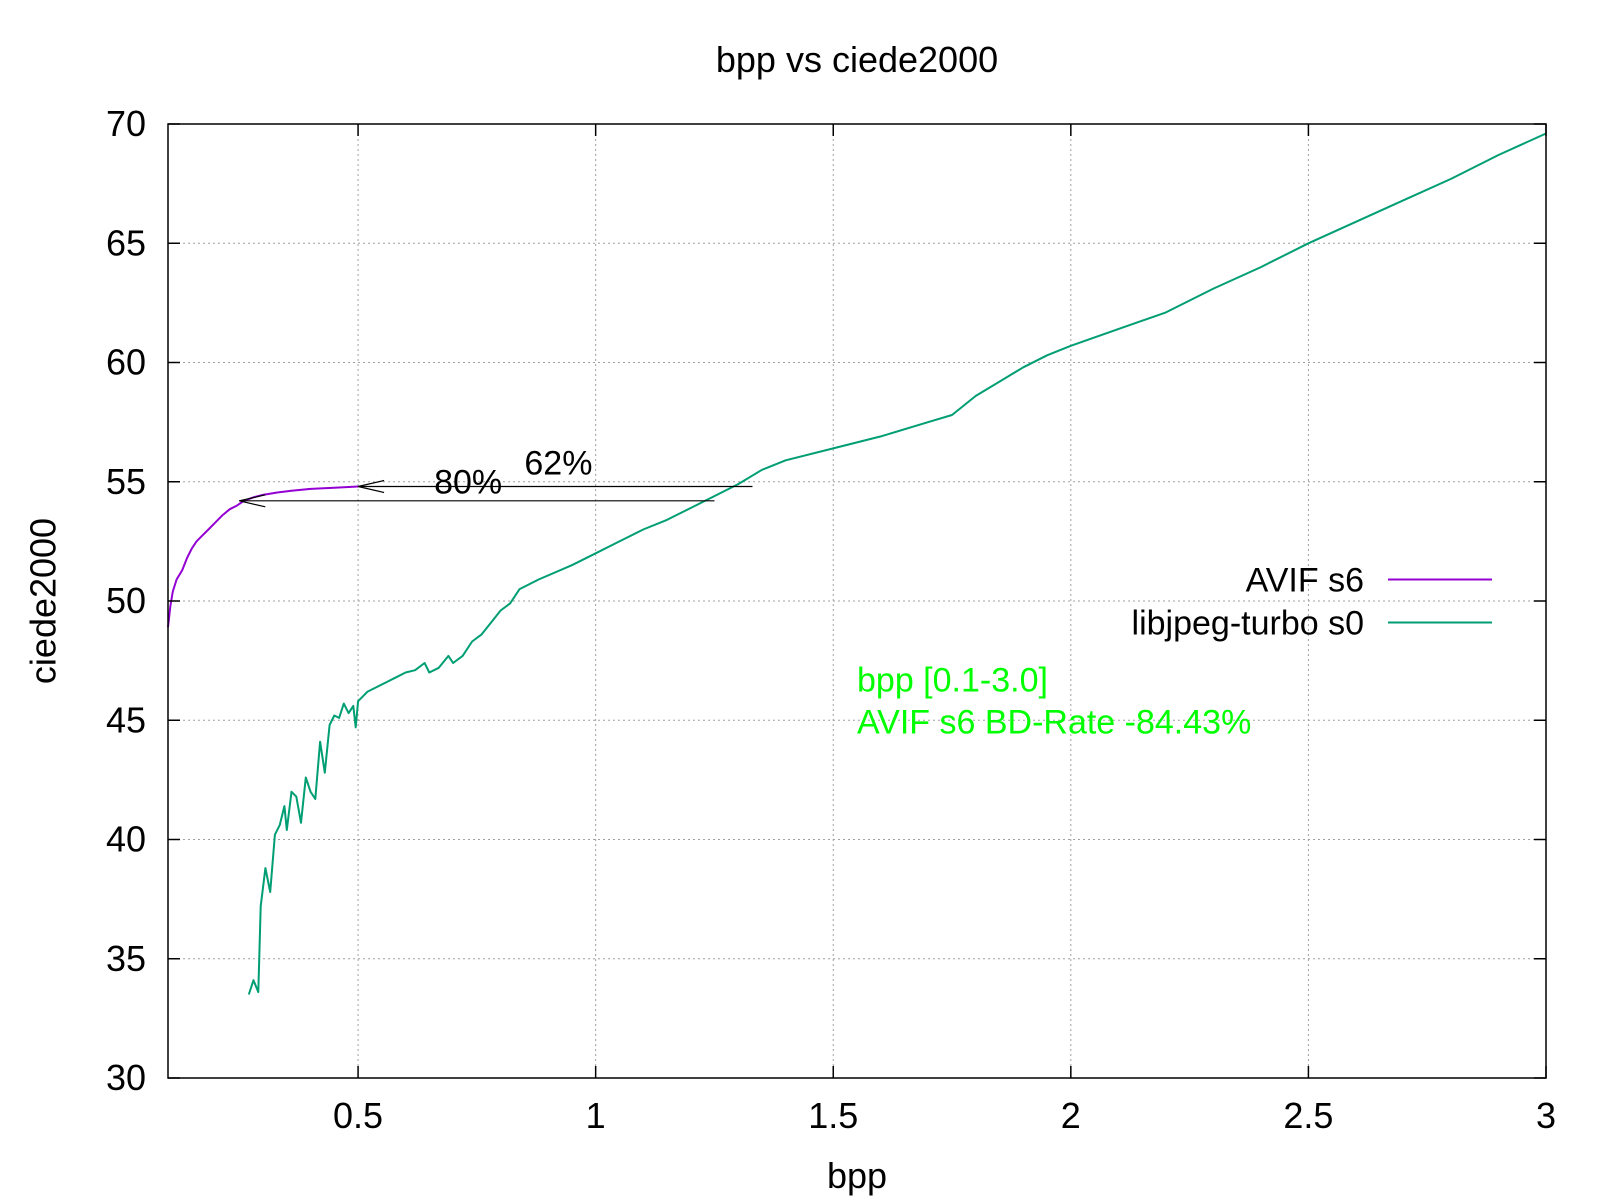 The width and height of the screenshot is (1600, 1200). Describe the element at coordinates (126, 839) in the screenshot. I see `y-tick-label: 40` at that location.